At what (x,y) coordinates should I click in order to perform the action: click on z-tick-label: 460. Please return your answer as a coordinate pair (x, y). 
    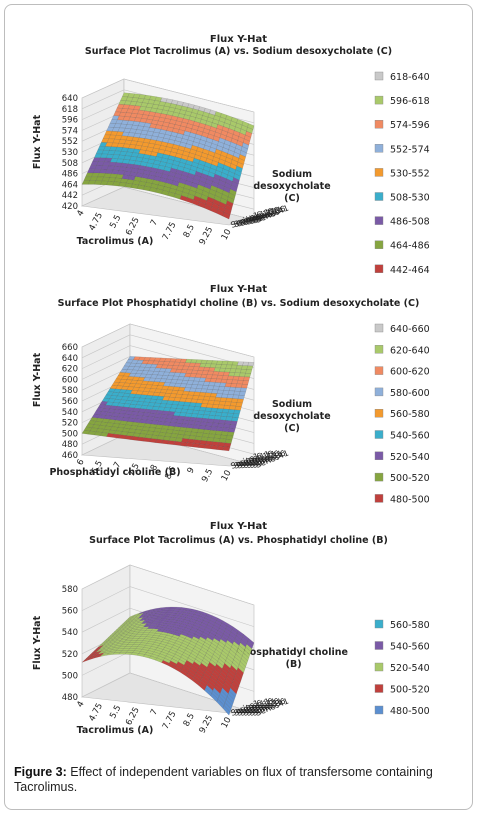
    Looking at the image, I should click on (70, 456).